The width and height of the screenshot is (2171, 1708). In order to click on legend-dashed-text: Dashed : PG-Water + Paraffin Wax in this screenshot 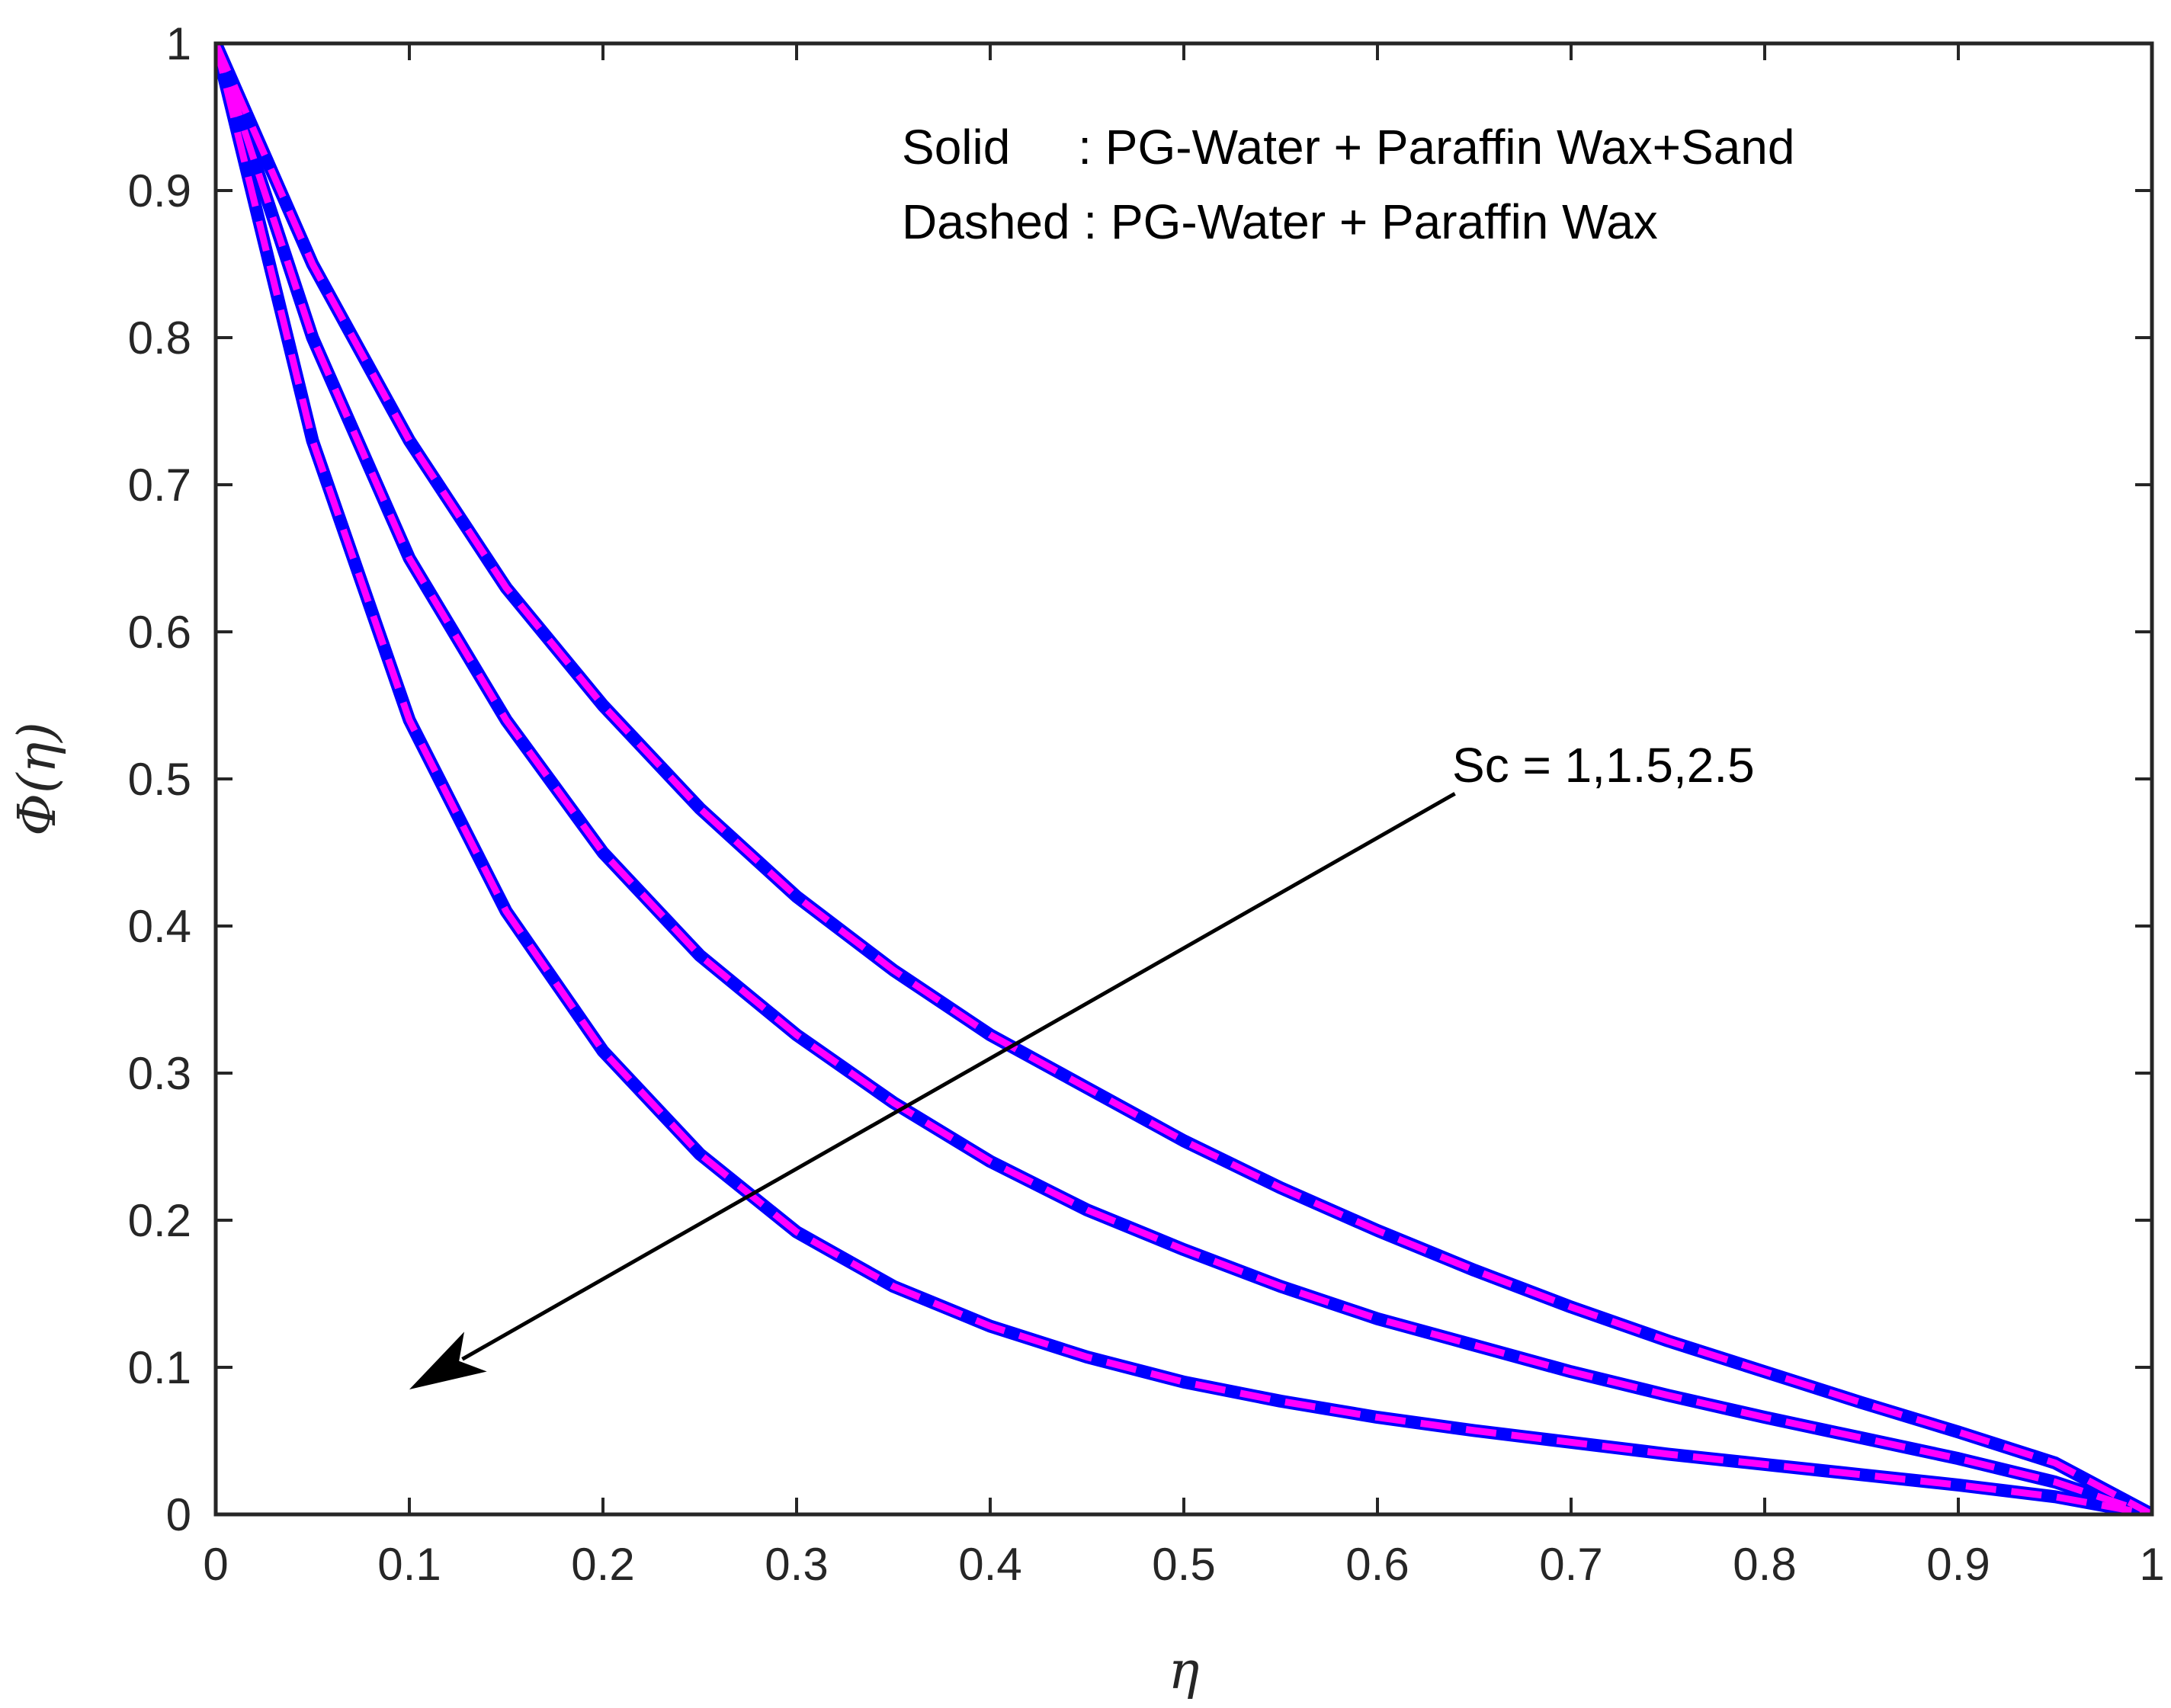, I will do `click(1280, 221)`.